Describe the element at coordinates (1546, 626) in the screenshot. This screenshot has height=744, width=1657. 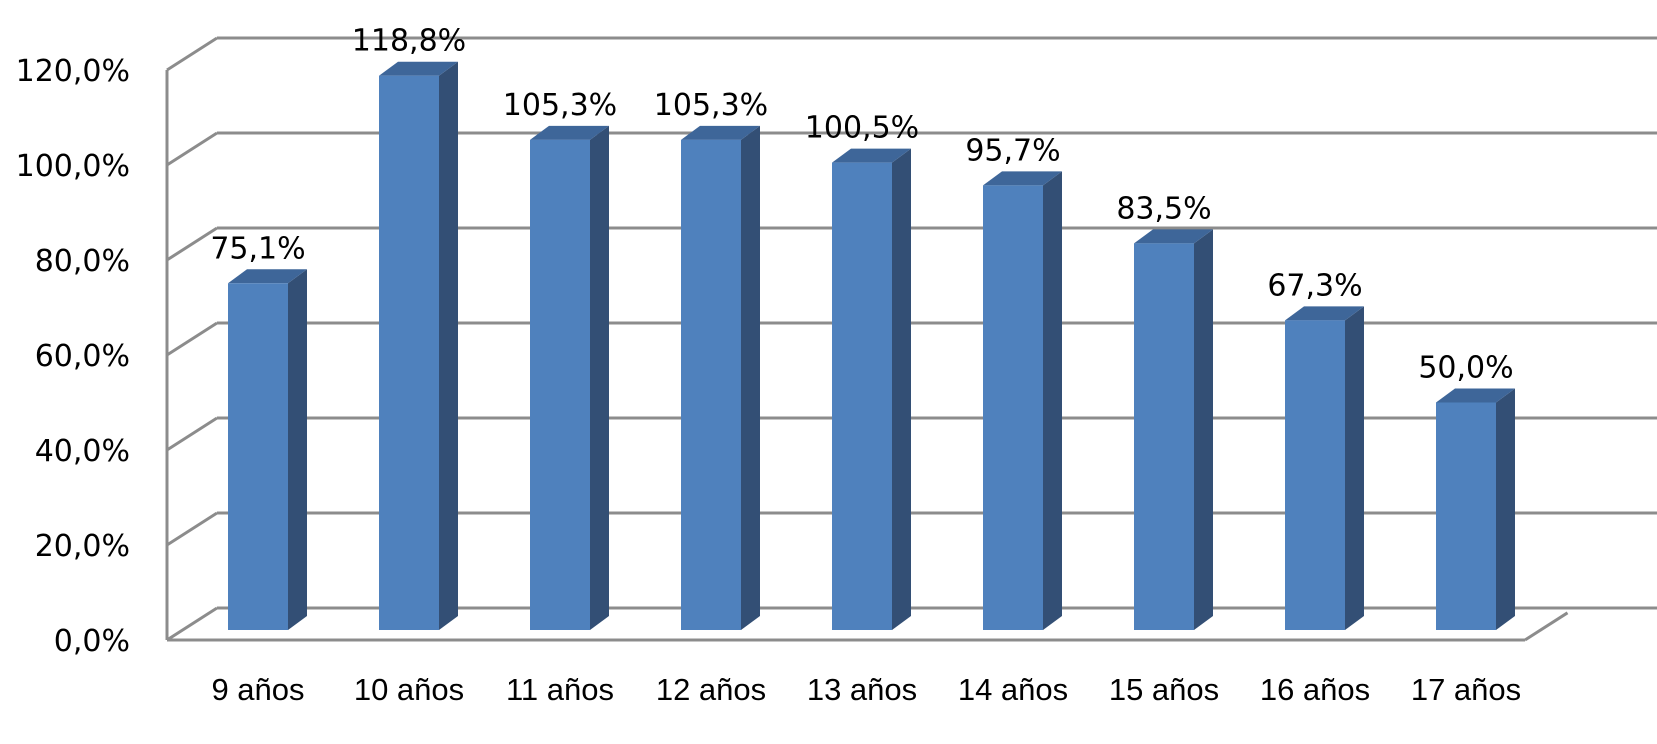
I see `floor-right-edge` at that location.